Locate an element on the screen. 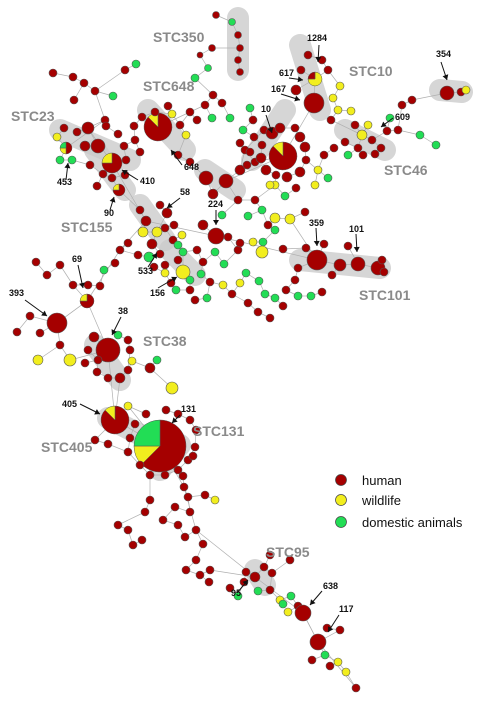 This screenshot has width=490, height=706. cluster-label-stc350: STC350 is located at coordinates (179, 37).